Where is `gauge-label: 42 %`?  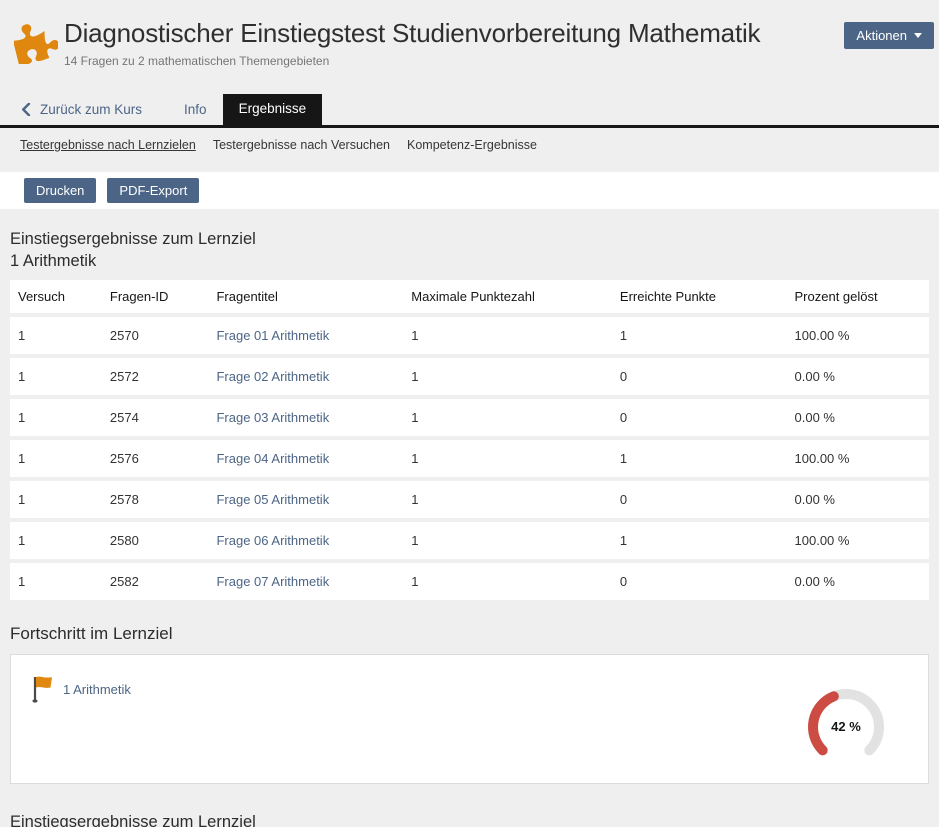 gauge-label: 42 % is located at coordinates (846, 726).